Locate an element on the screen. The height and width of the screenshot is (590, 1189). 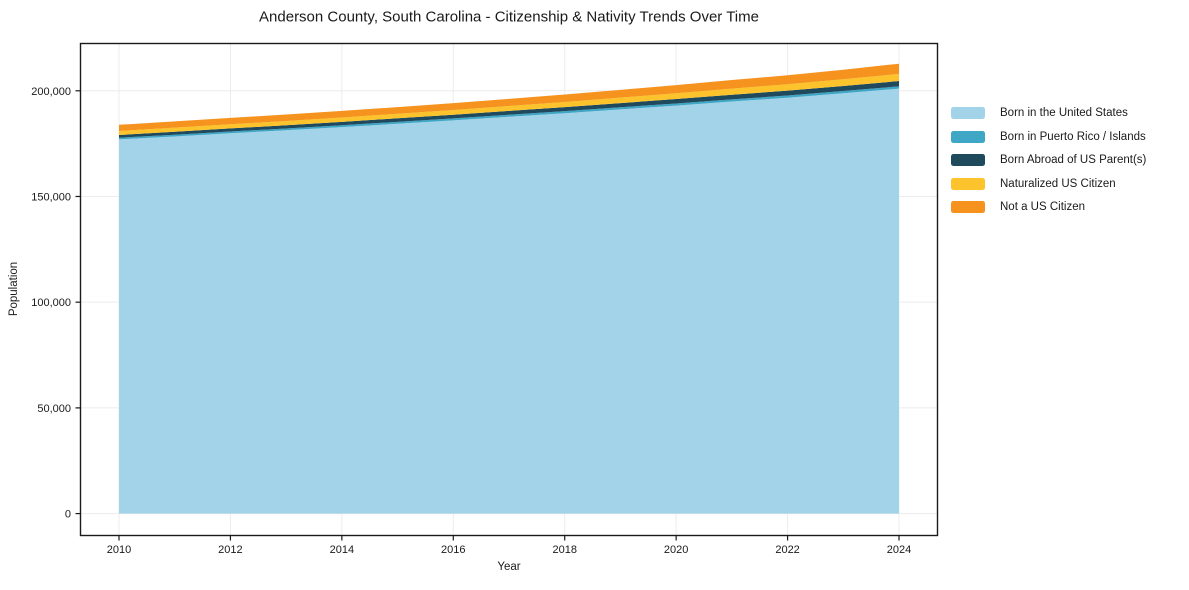
x-tick-label: 2014 is located at coordinates (342, 550).